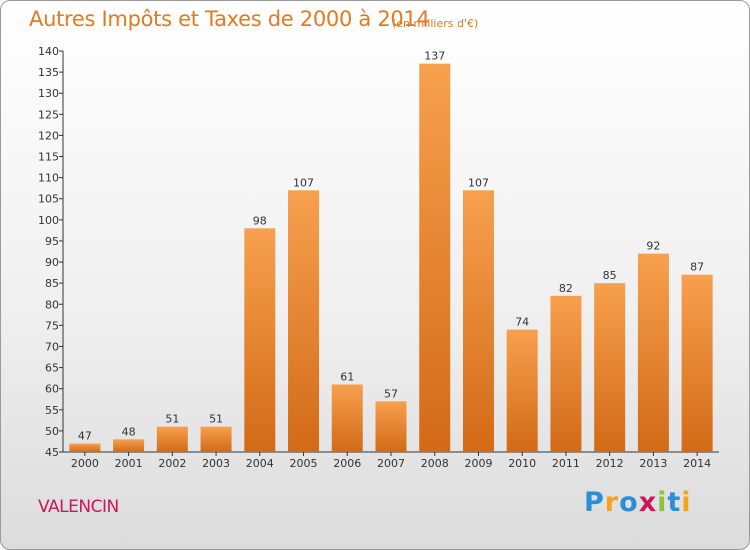 Image resolution: width=750 pixels, height=550 pixels. Describe the element at coordinates (172, 439) in the screenshot. I see `bar-2002` at that location.